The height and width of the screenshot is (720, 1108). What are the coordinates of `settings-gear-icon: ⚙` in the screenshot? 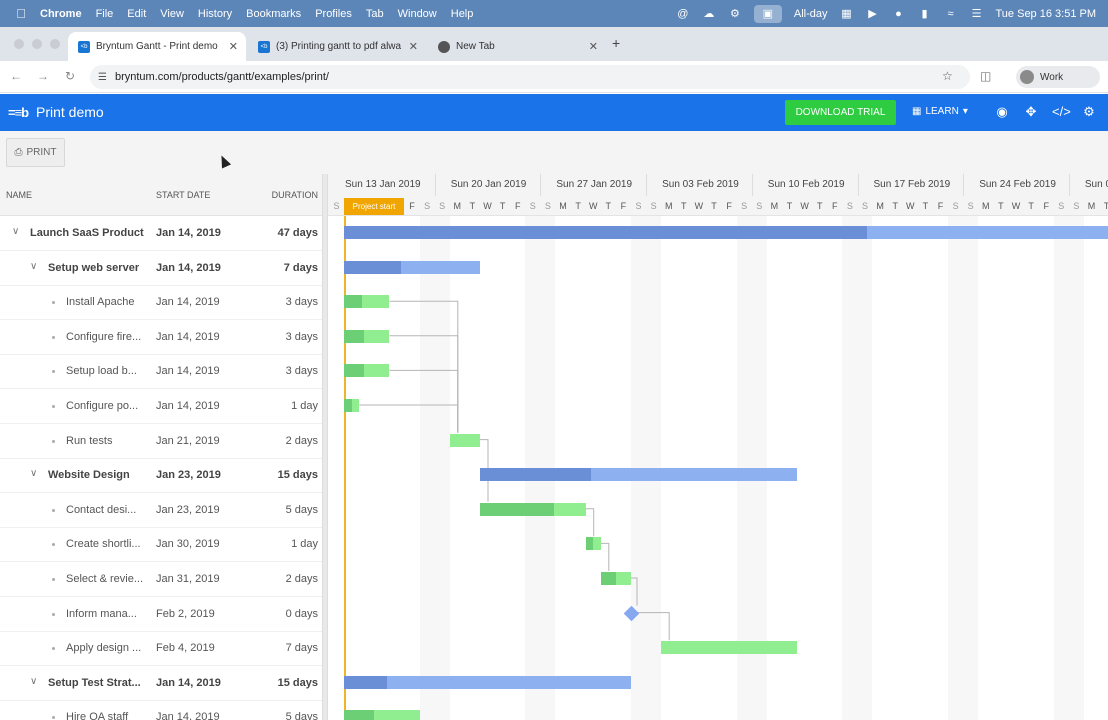 It's located at (1089, 111).